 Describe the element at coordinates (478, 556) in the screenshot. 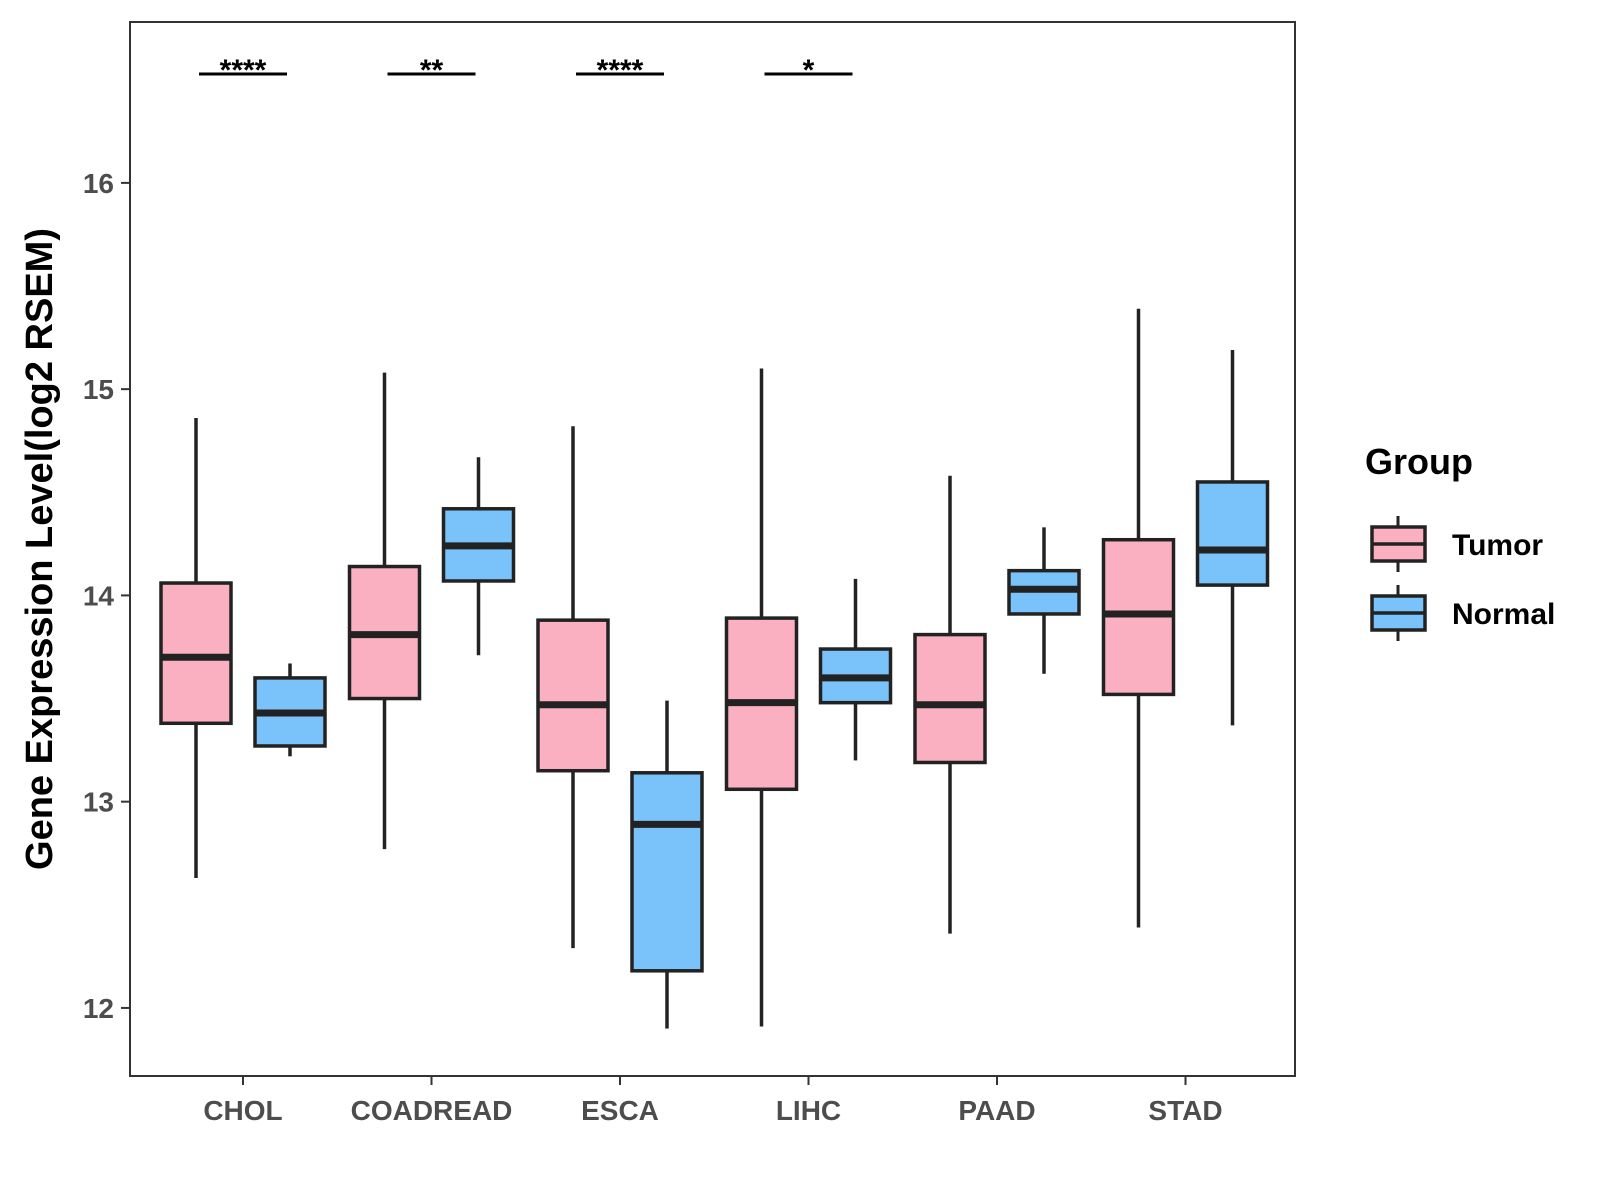

I see `box-normal-coadread` at that location.